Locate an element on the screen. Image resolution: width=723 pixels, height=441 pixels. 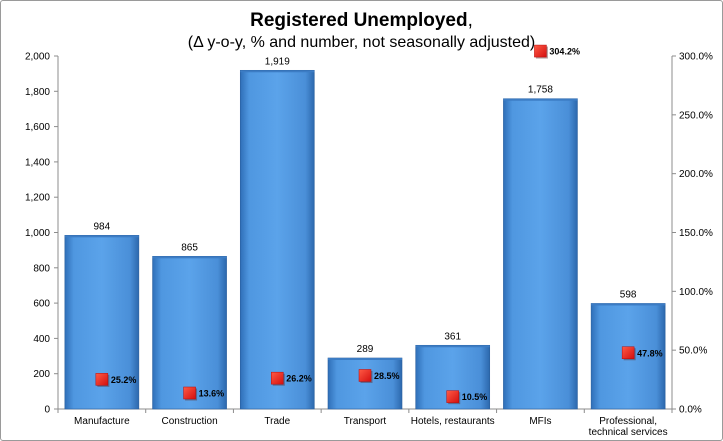
chart-title: Registered Unemployed, is located at coordinates (361, 20).